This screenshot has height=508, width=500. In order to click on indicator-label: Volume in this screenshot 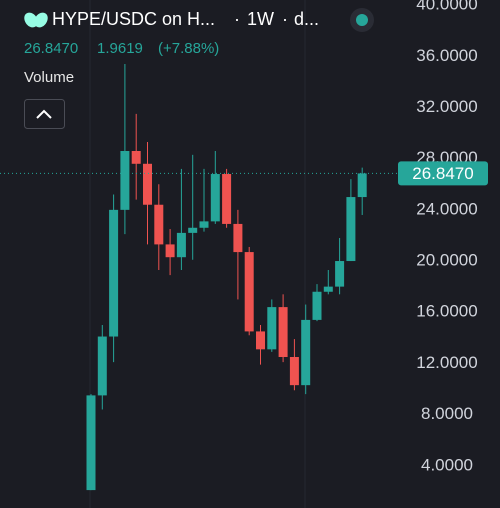, I will do `click(49, 77)`.